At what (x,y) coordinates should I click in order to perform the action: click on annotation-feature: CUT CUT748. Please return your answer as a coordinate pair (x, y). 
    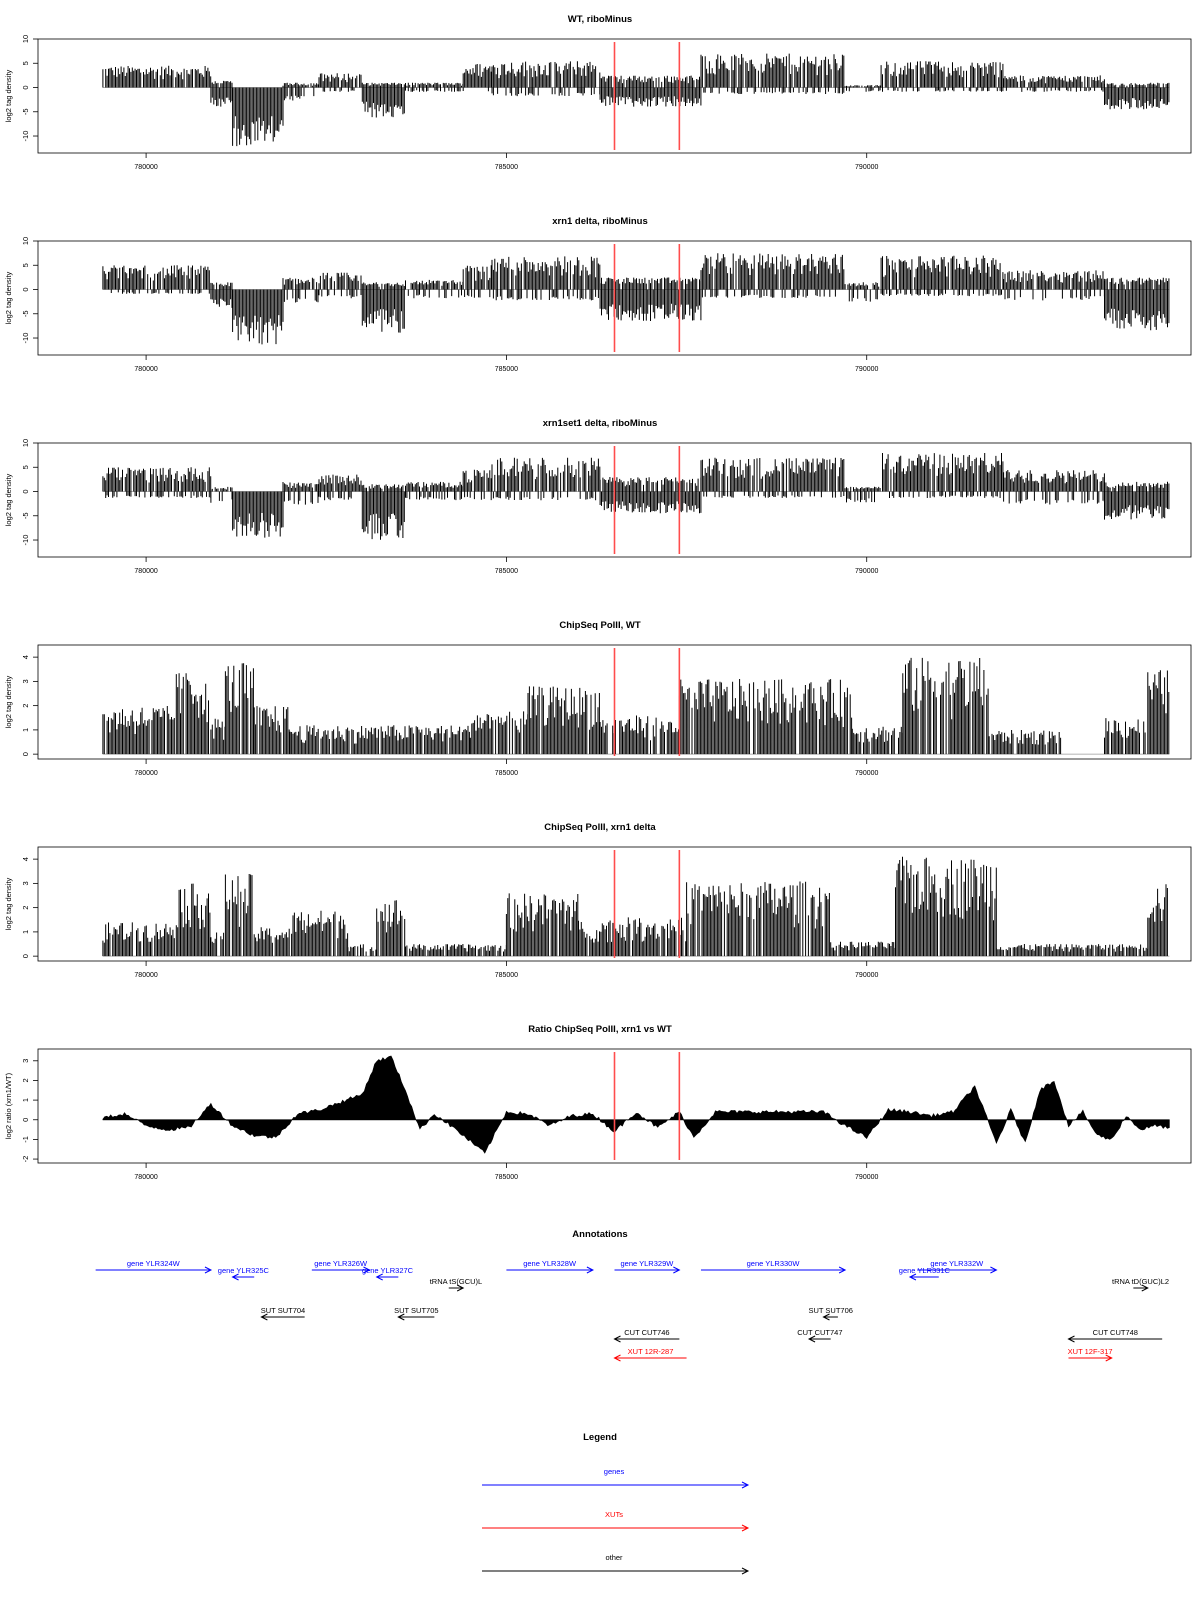
    Looking at the image, I should click on (1115, 1335).